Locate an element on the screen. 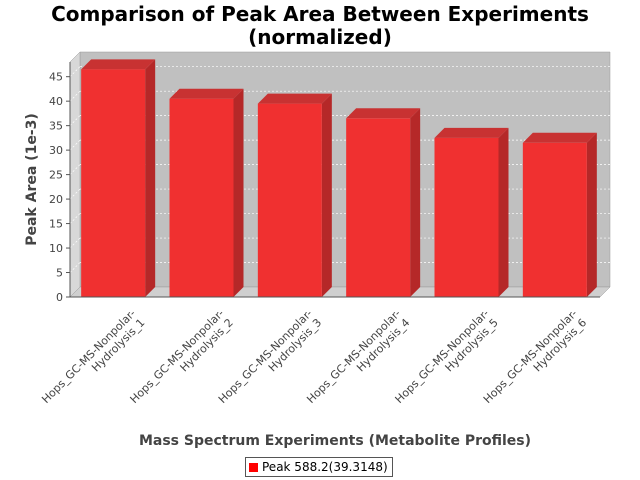 The width and height of the screenshot is (640, 480). y-tick-label: 25 is located at coordinates (56, 175).